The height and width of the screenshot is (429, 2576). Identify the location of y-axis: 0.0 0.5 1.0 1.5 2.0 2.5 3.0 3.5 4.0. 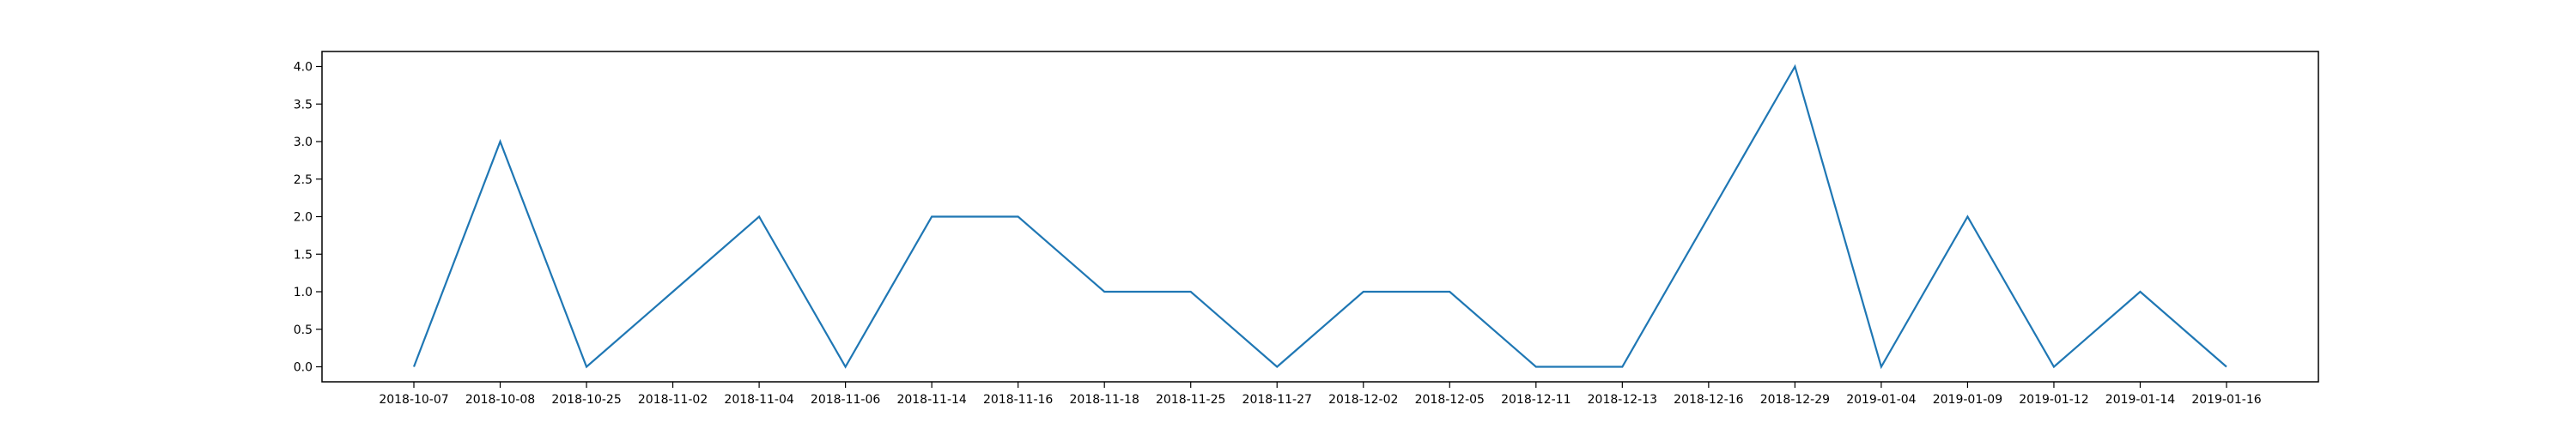
(308, 218).